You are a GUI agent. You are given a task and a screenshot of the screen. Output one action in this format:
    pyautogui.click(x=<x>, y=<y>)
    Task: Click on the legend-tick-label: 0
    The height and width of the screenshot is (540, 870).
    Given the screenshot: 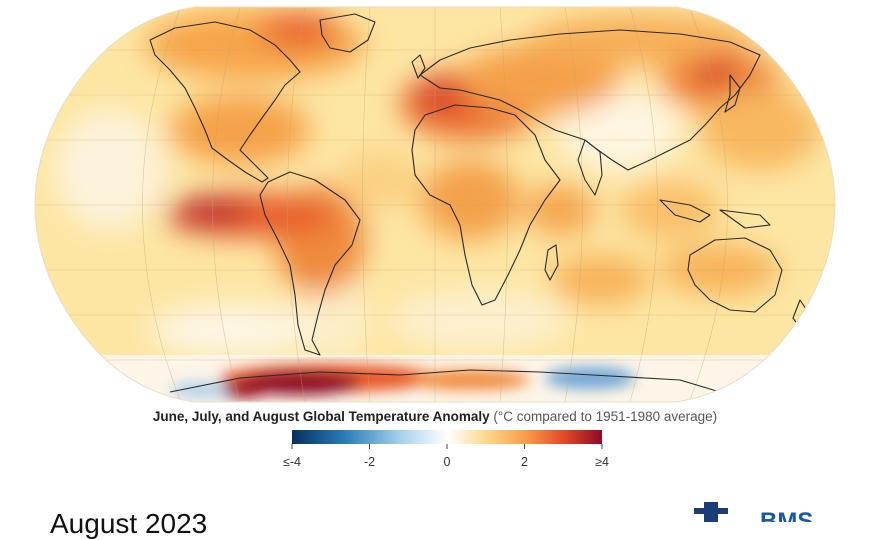 What is the action you would take?
    pyautogui.click(x=447, y=462)
    